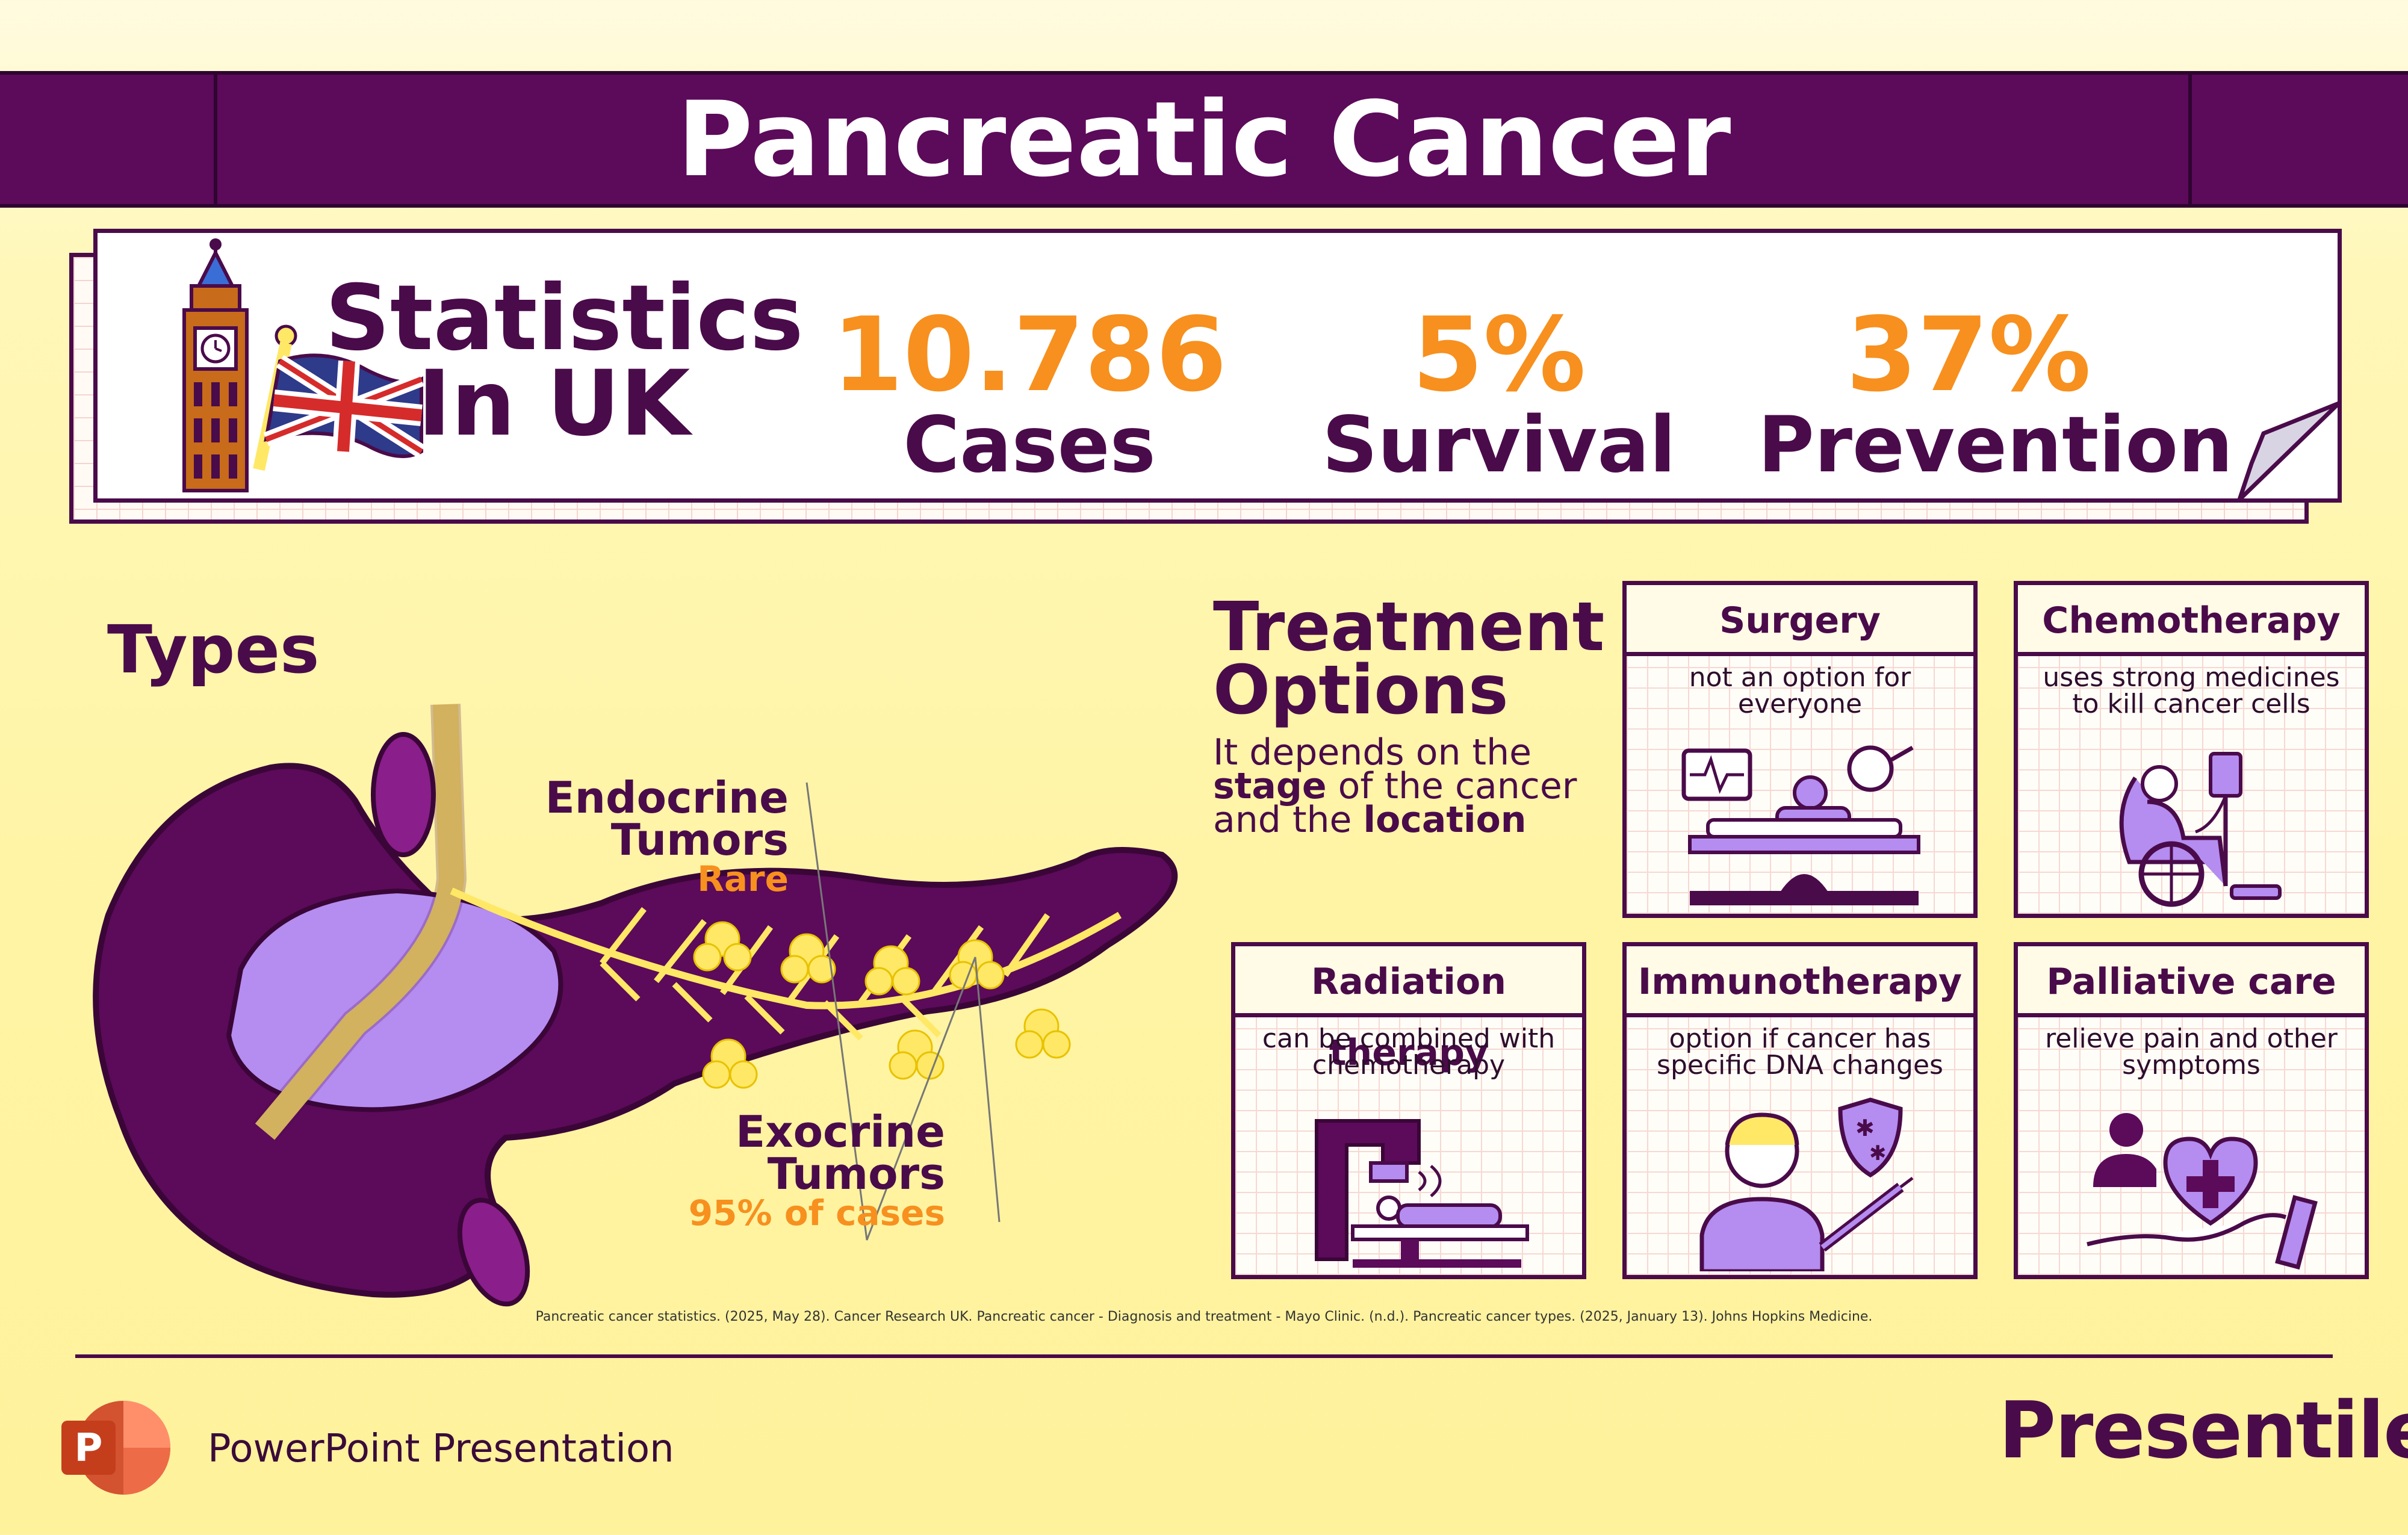 This screenshot has width=2408, height=1535. I want to click on treatment-card-surgery: Surgery not an option for everyone, so click(1800, 749).